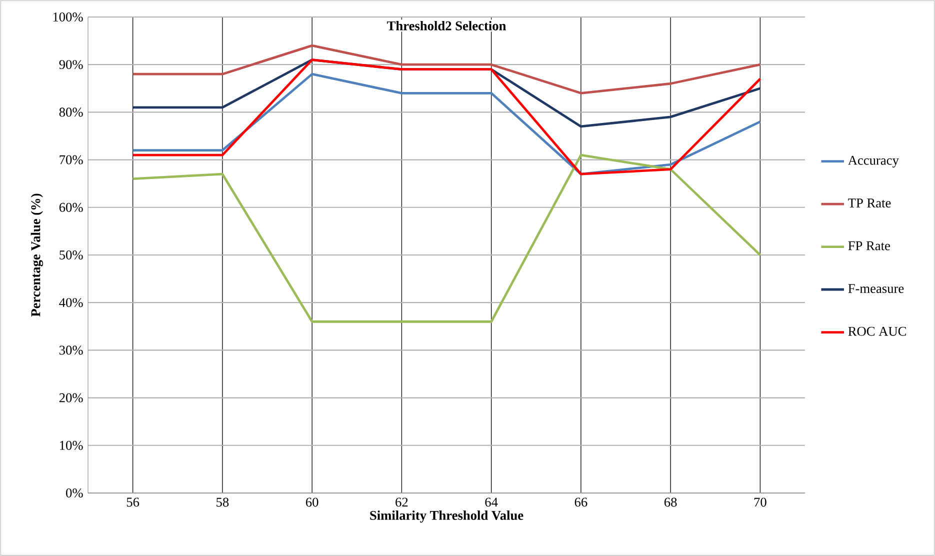 The height and width of the screenshot is (556, 935). Describe the element at coordinates (869, 203) in the screenshot. I see `legend-label: TP Rate` at that location.